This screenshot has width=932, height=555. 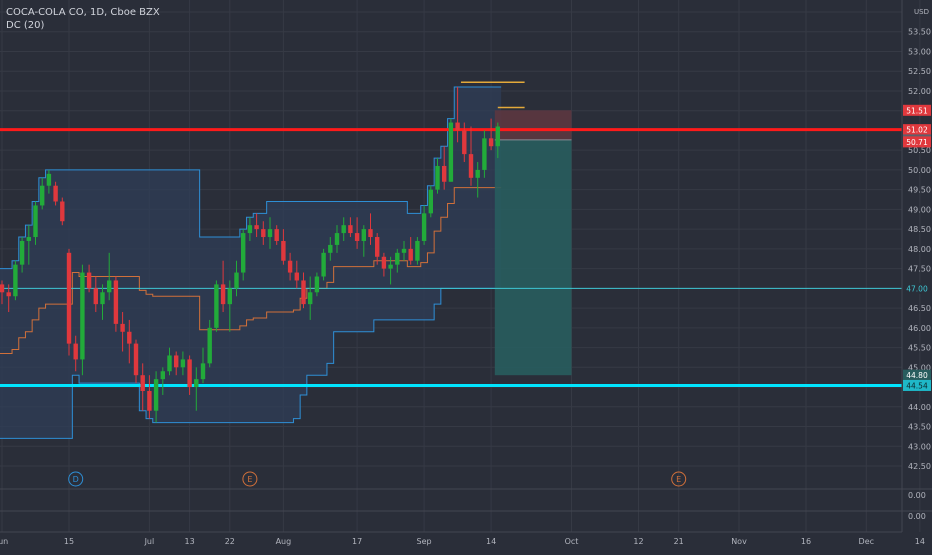 I want to click on take-profit-zone, so click(x=533, y=257).